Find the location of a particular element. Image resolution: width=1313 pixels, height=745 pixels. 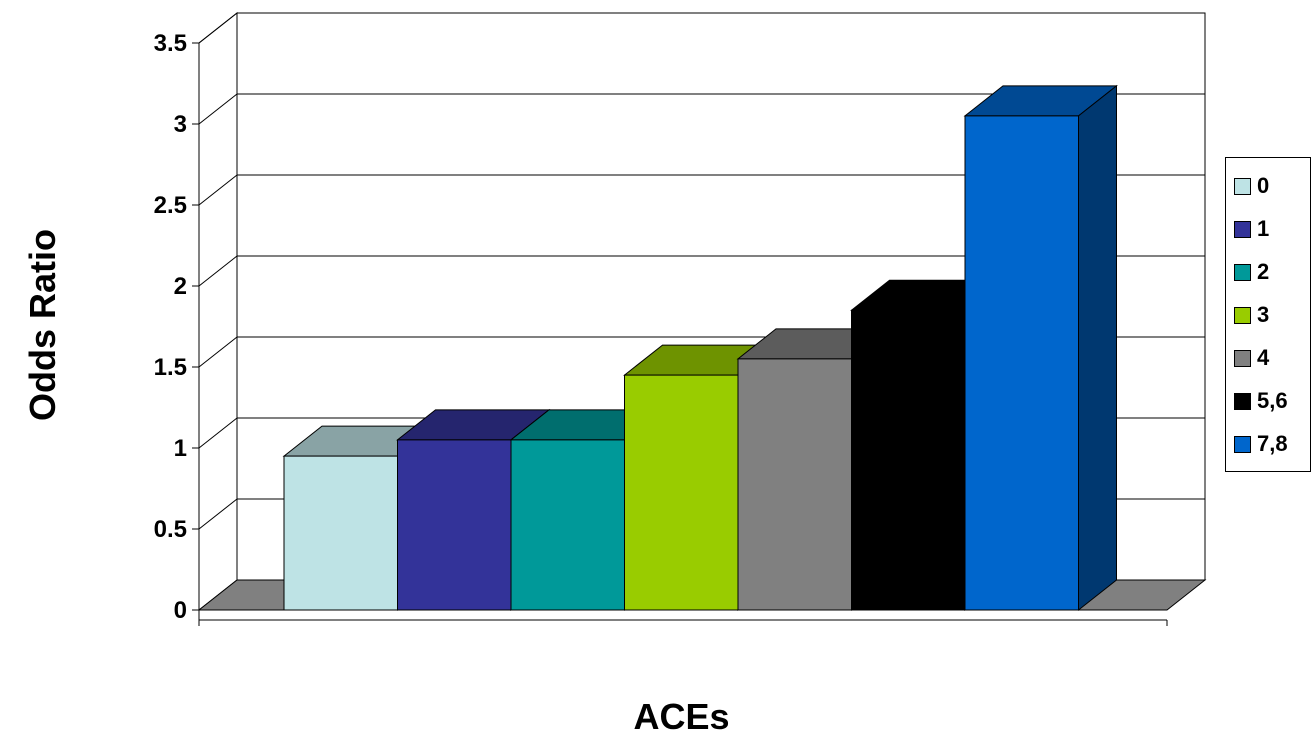

legend-label: 3 is located at coordinates (1263, 314).